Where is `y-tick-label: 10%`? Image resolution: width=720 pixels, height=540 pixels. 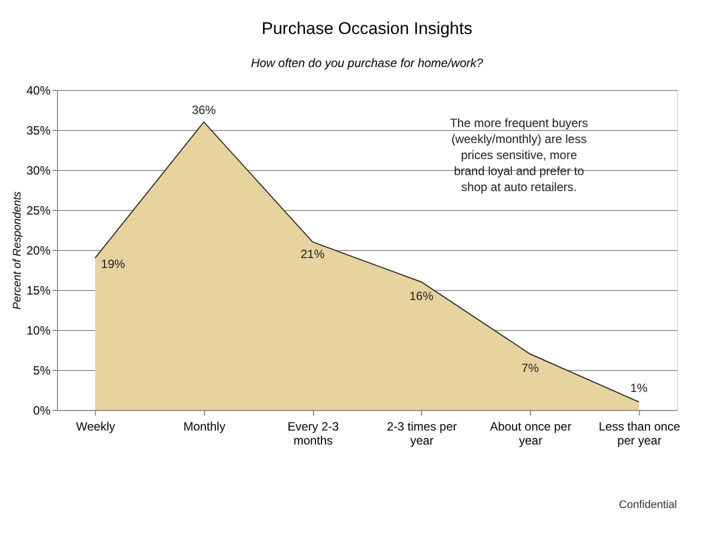 y-tick-label: 10% is located at coordinates (38, 331).